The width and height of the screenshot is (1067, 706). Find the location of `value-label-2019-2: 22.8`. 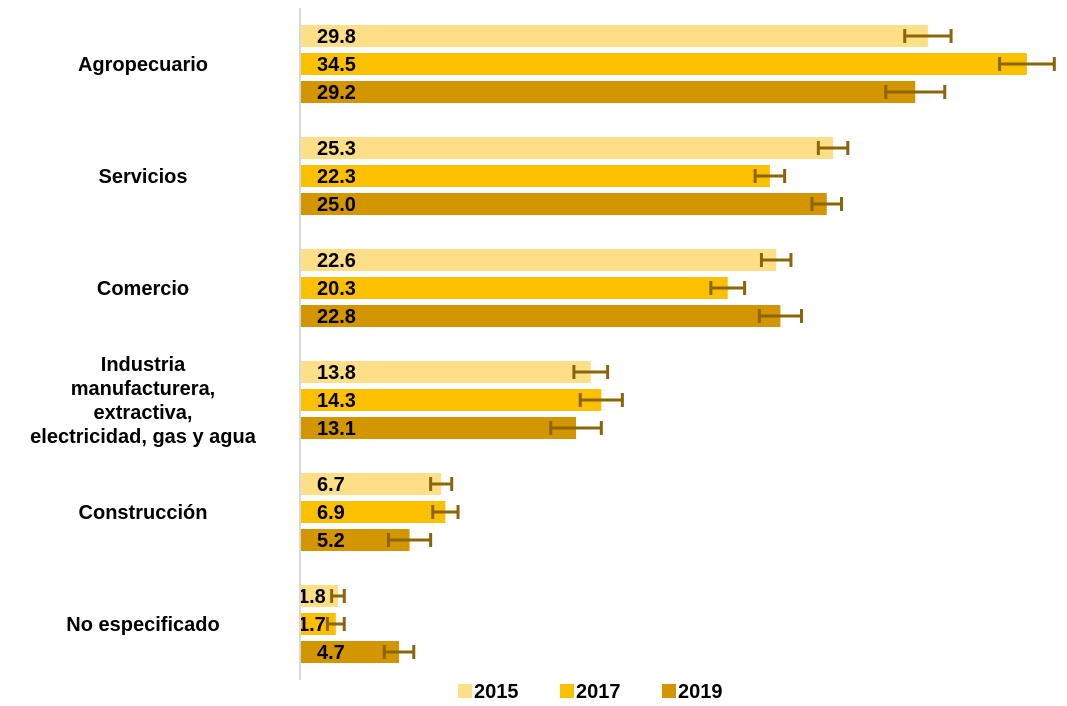

value-label-2019-2: 22.8 is located at coordinates (336, 317).